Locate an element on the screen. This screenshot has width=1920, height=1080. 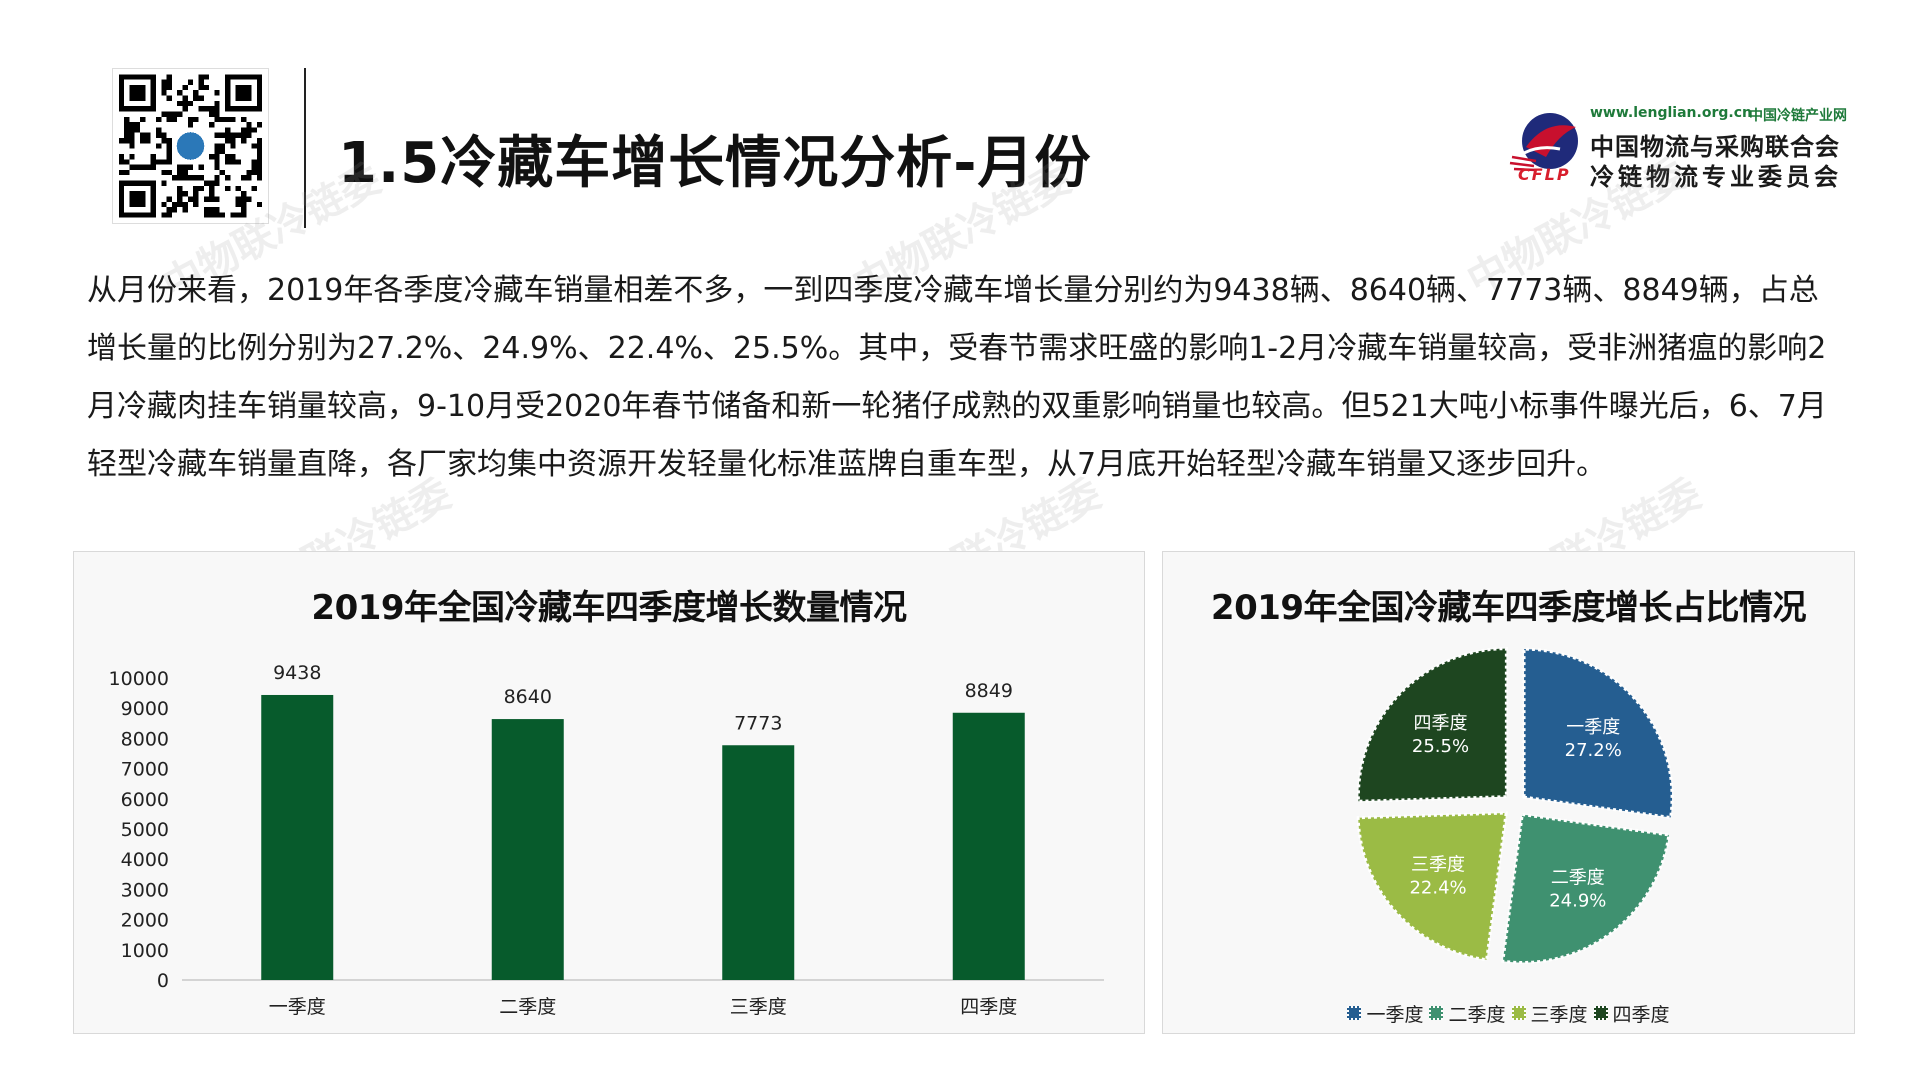
bar-data-label: 8849 is located at coordinates (989, 691).